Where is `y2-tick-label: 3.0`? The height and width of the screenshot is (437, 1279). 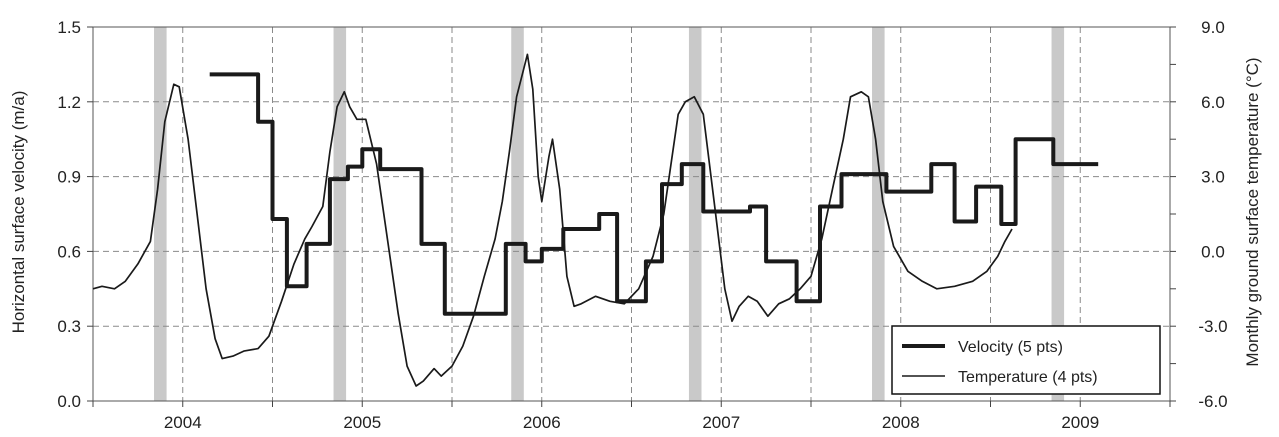 y2-tick-label: 3.0 is located at coordinates (1213, 177).